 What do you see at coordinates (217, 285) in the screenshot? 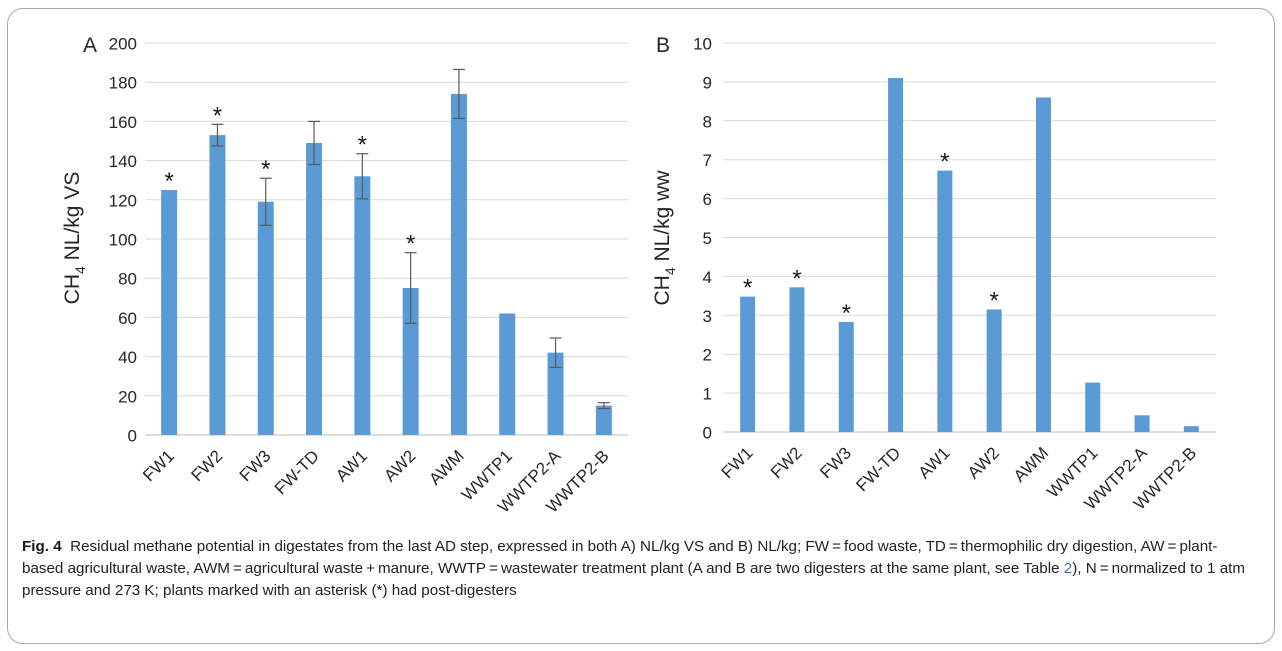
I see `bar-a-fw2` at bounding box center [217, 285].